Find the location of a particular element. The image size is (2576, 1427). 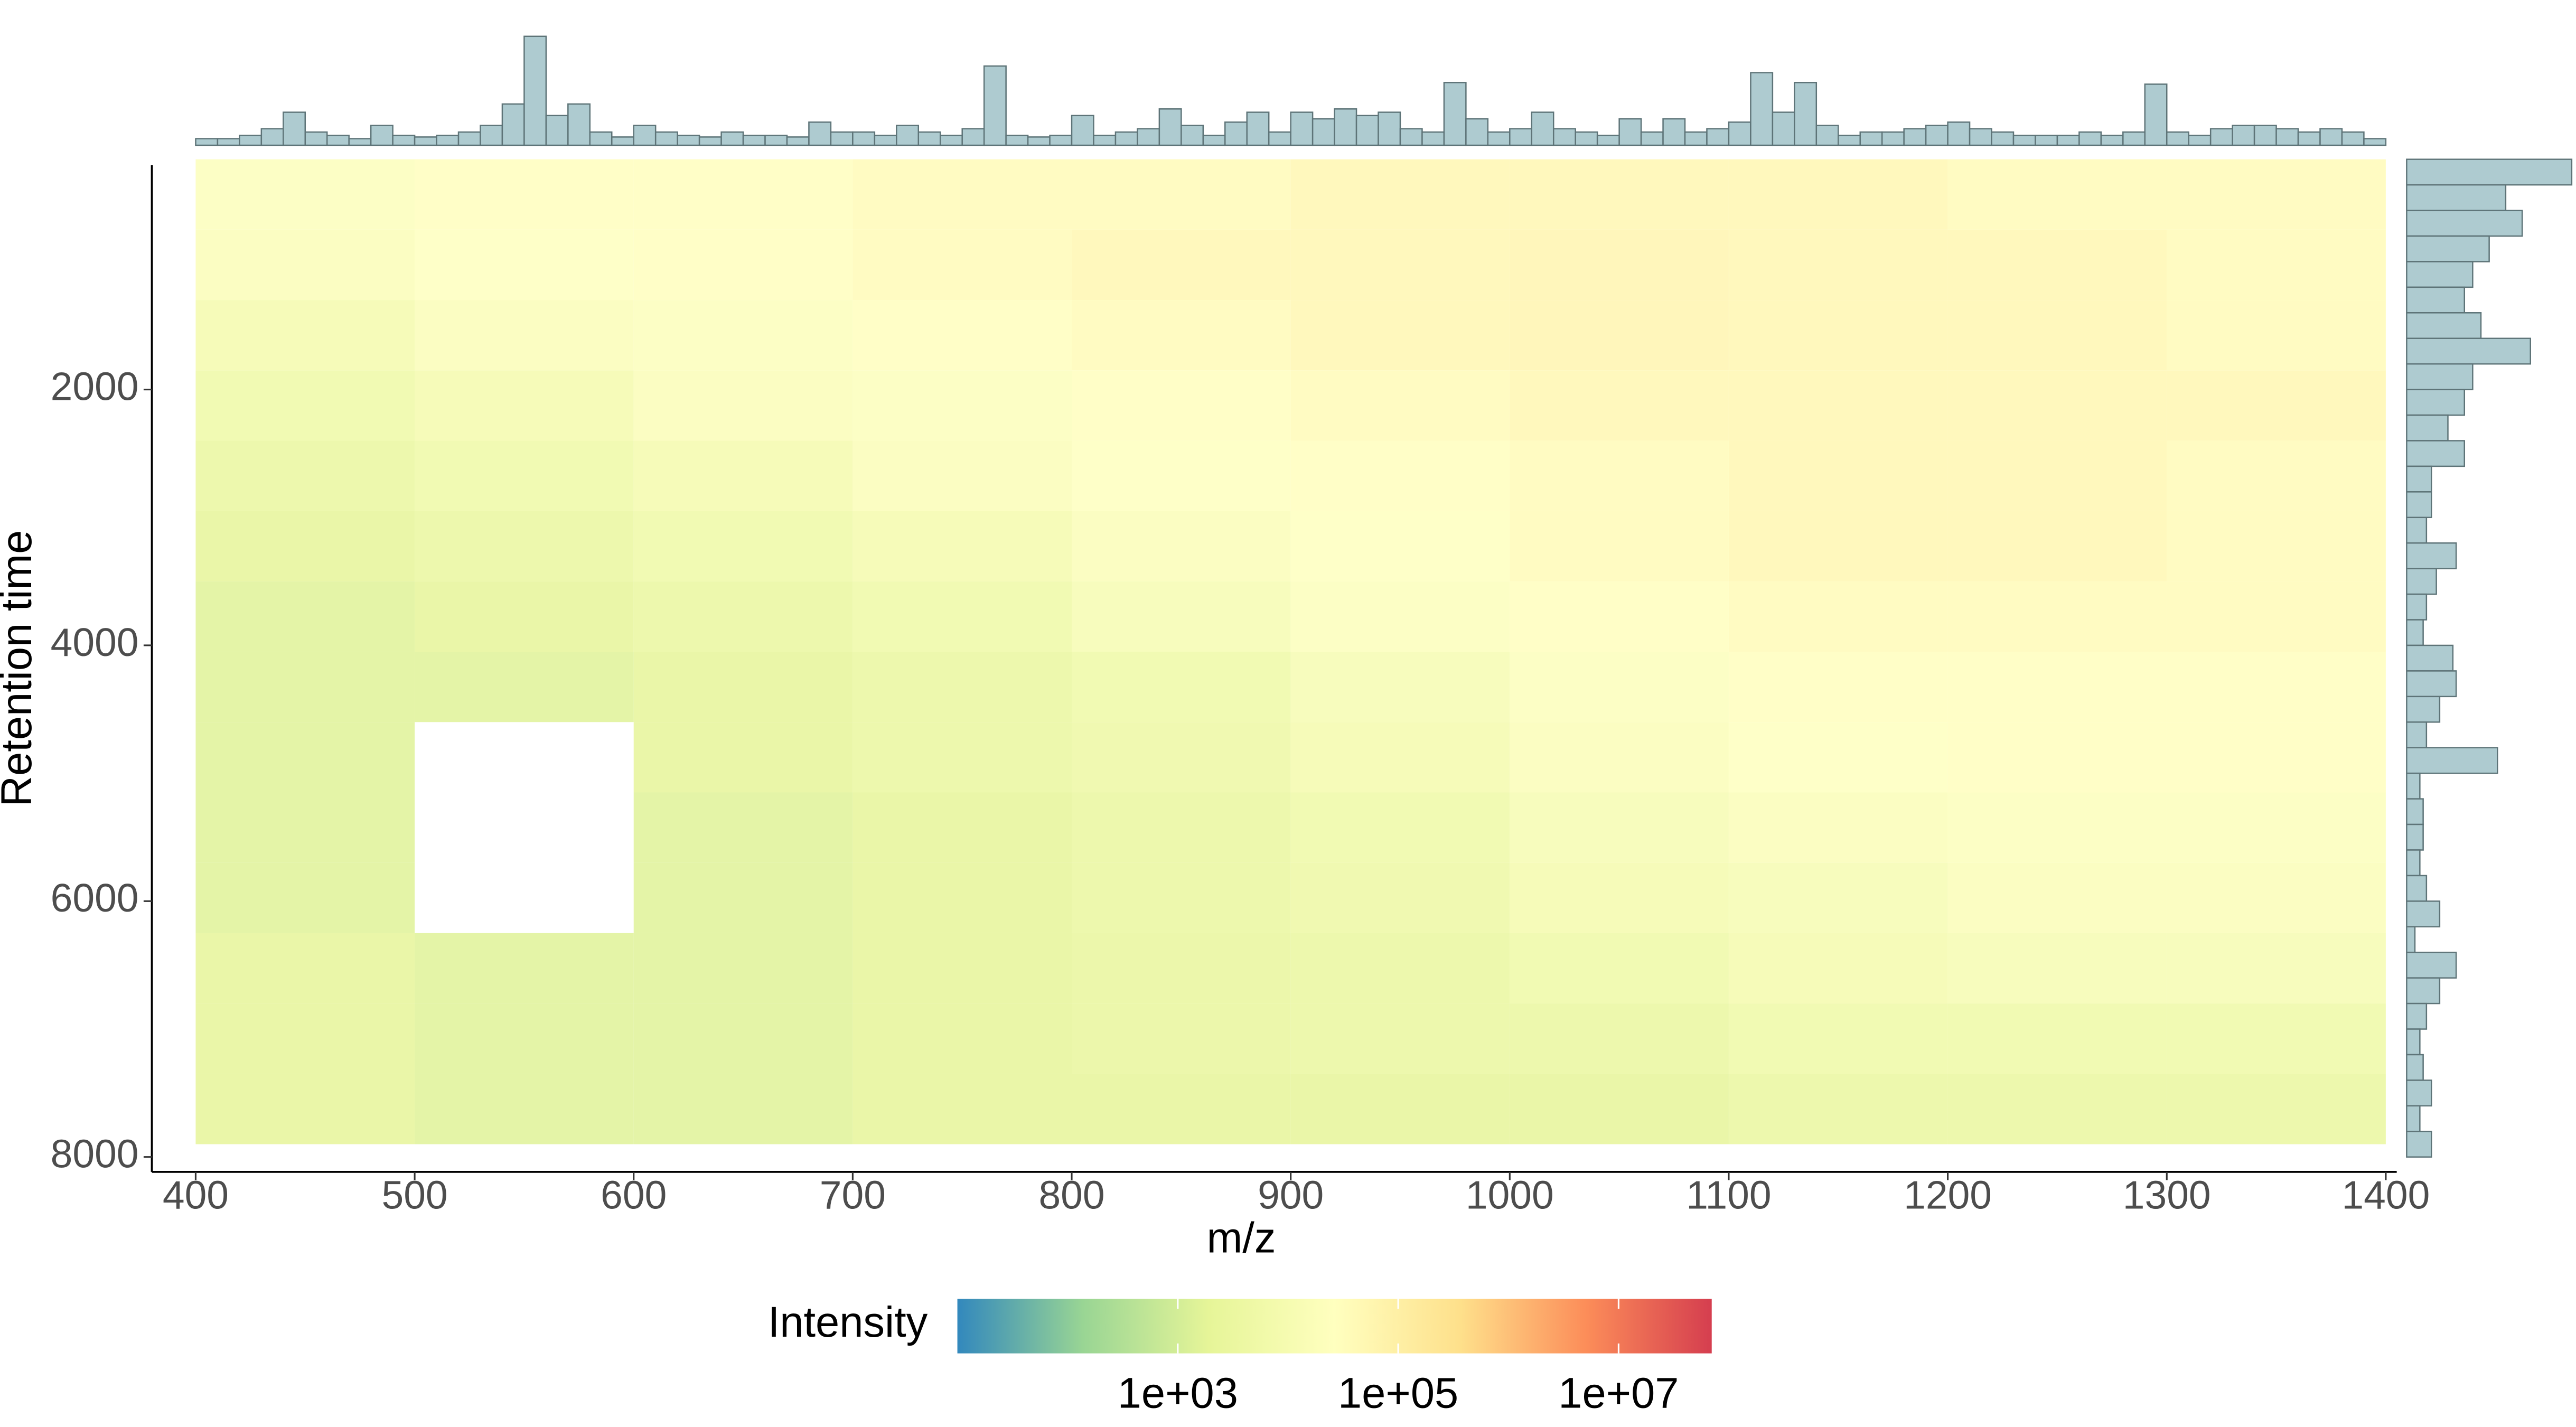

y-tick-label: 2000 is located at coordinates (95, 386).